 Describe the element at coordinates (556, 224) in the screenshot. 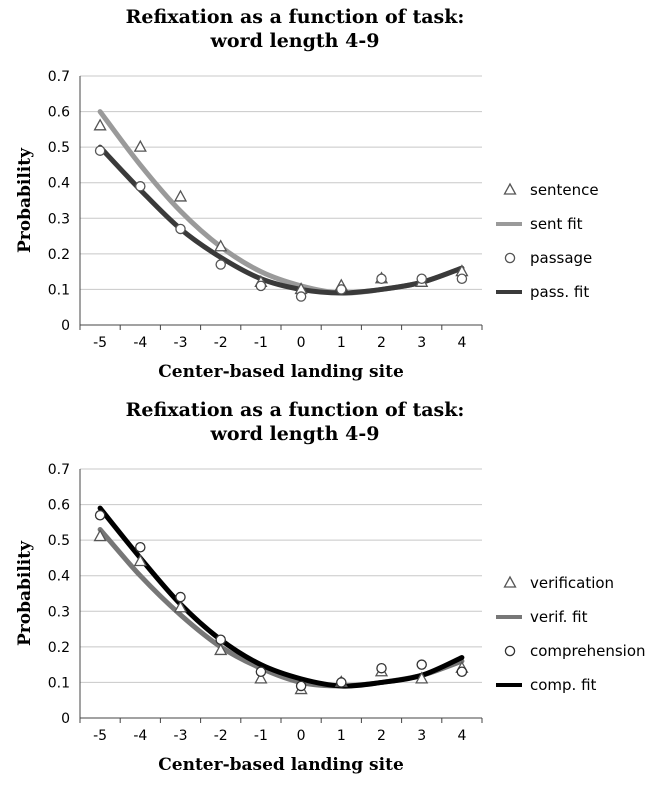

I see `legend-label: sent fit` at that location.